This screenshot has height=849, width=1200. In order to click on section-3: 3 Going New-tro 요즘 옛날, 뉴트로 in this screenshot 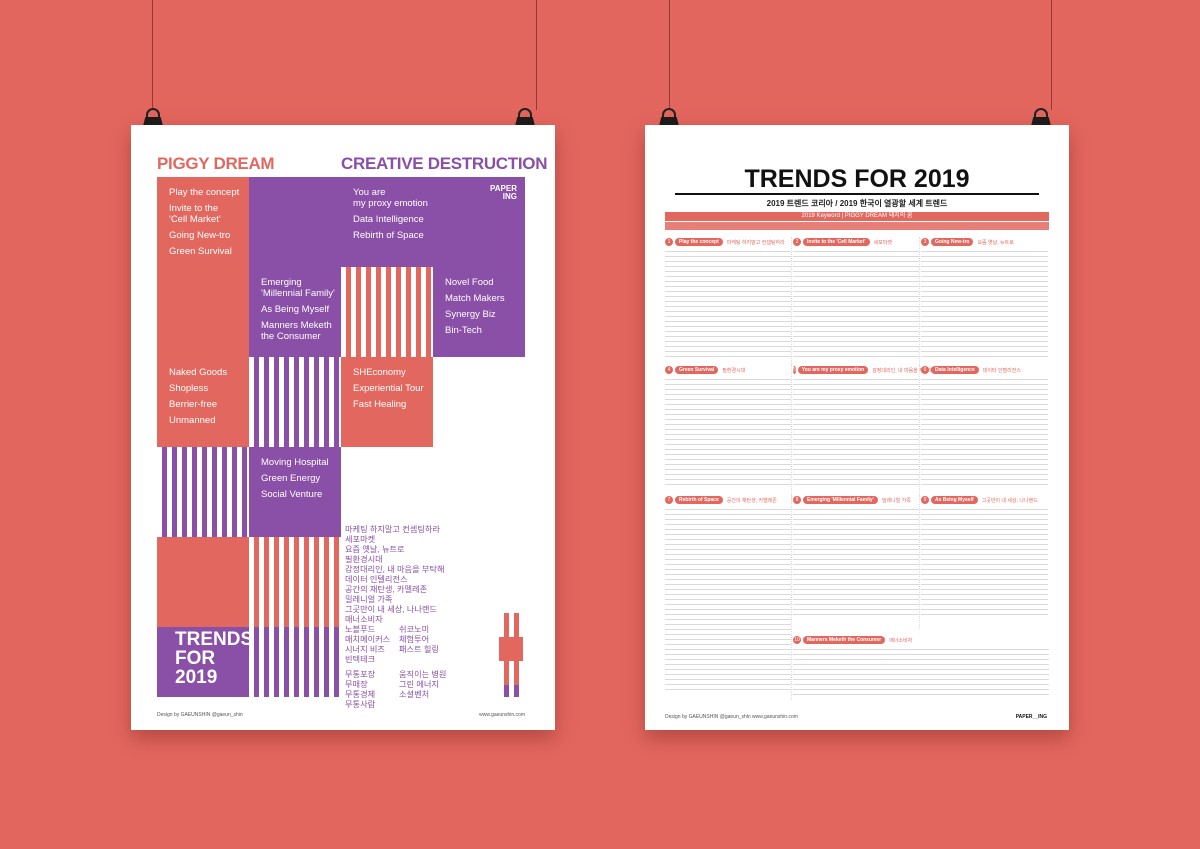, I will do `click(984, 304)`.